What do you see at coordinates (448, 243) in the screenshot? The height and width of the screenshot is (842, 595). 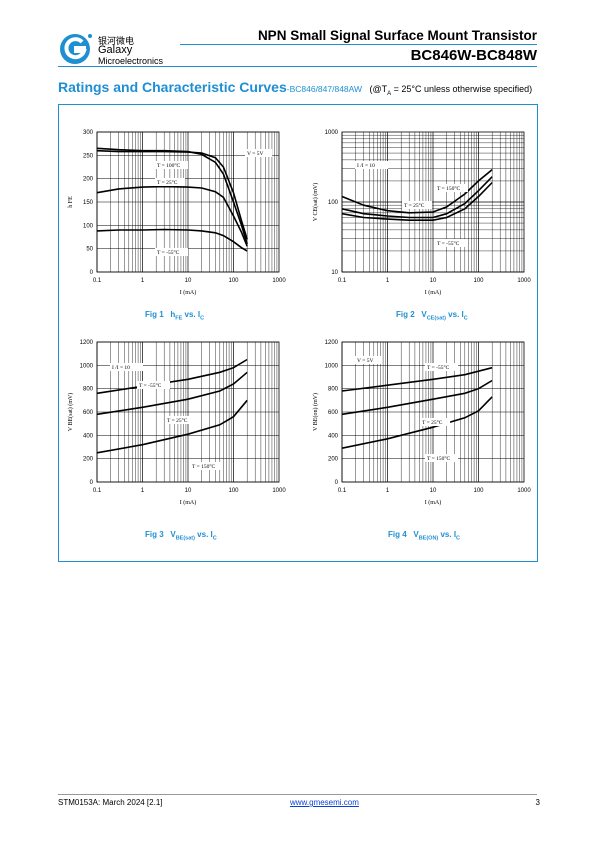 I see `annotation-label: T = -55°C` at bounding box center [448, 243].